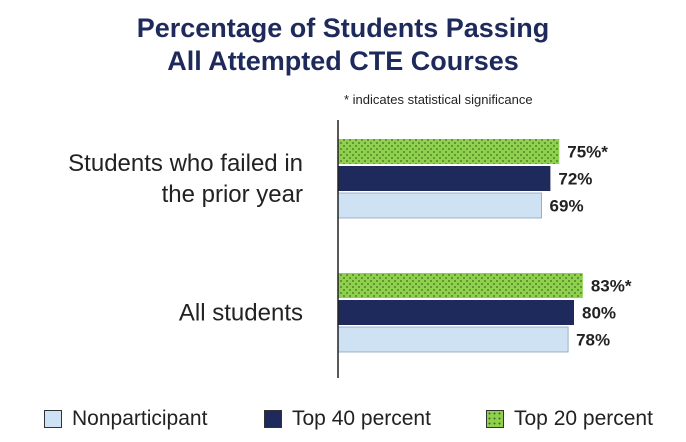  Describe the element at coordinates (593, 340) in the screenshot. I see `data-label-nonparticipant-group-2: 78%` at that location.